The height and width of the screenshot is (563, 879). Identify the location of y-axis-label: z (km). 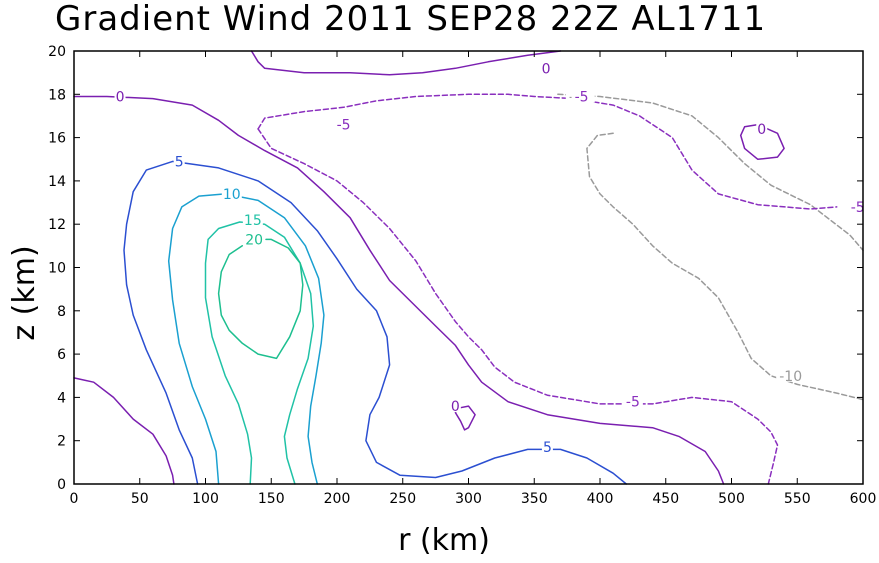
(24, 292).